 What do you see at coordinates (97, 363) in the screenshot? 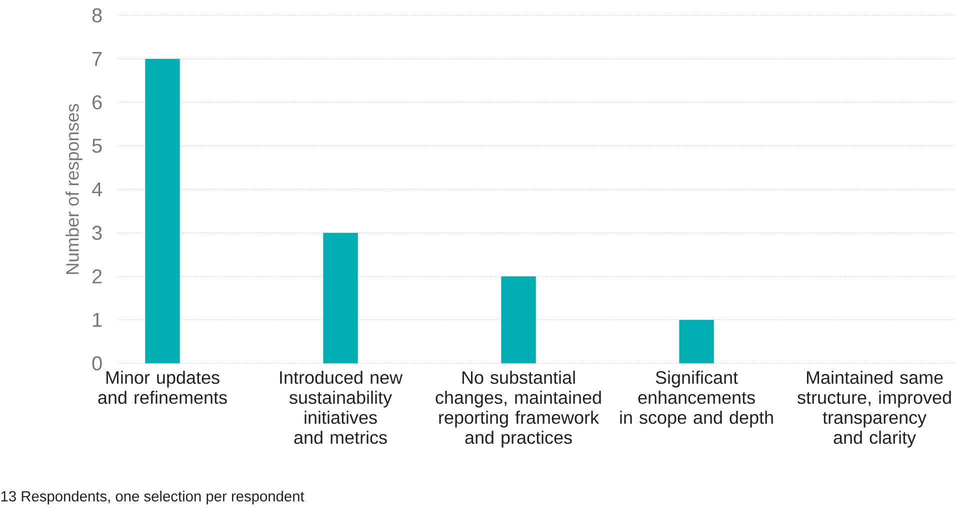
I see `y-tick-label: 0` at bounding box center [97, 363].